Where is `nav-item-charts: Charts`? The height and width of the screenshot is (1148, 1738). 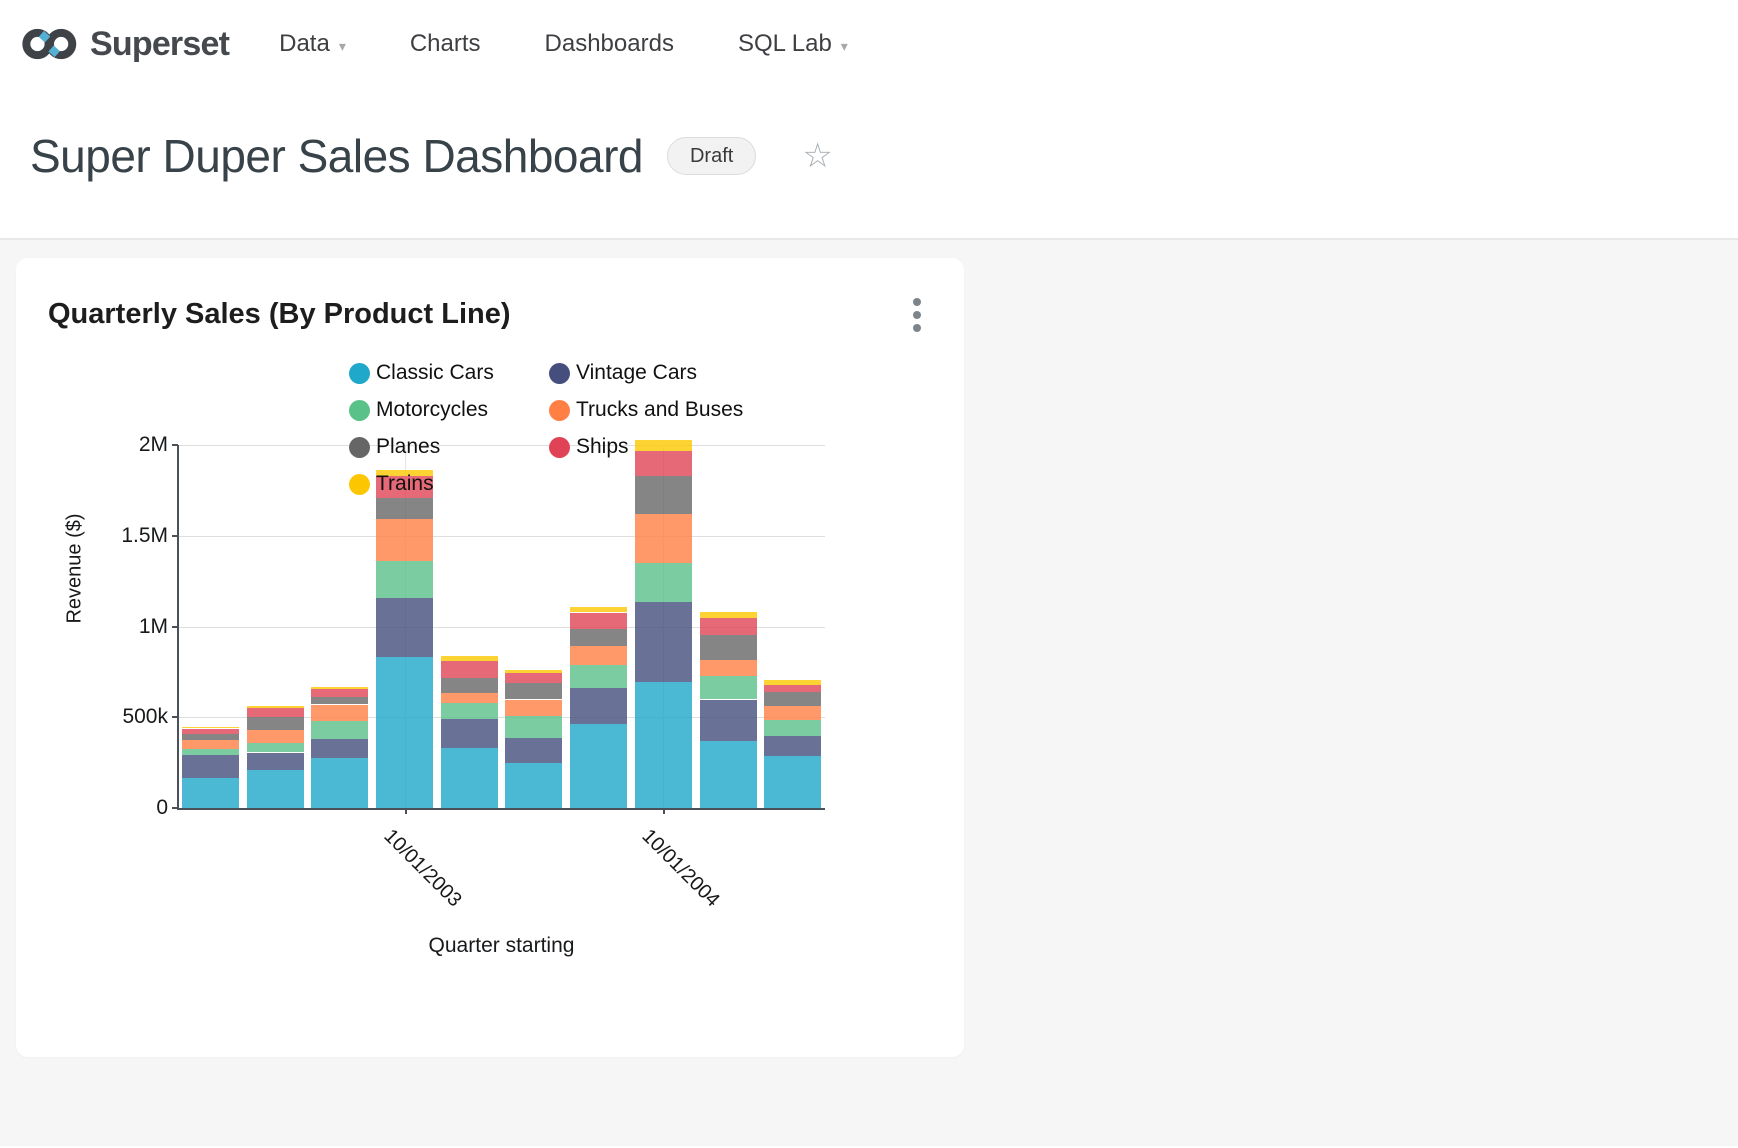 nav-item-charts: Charts is located at coordinates (445, 43).